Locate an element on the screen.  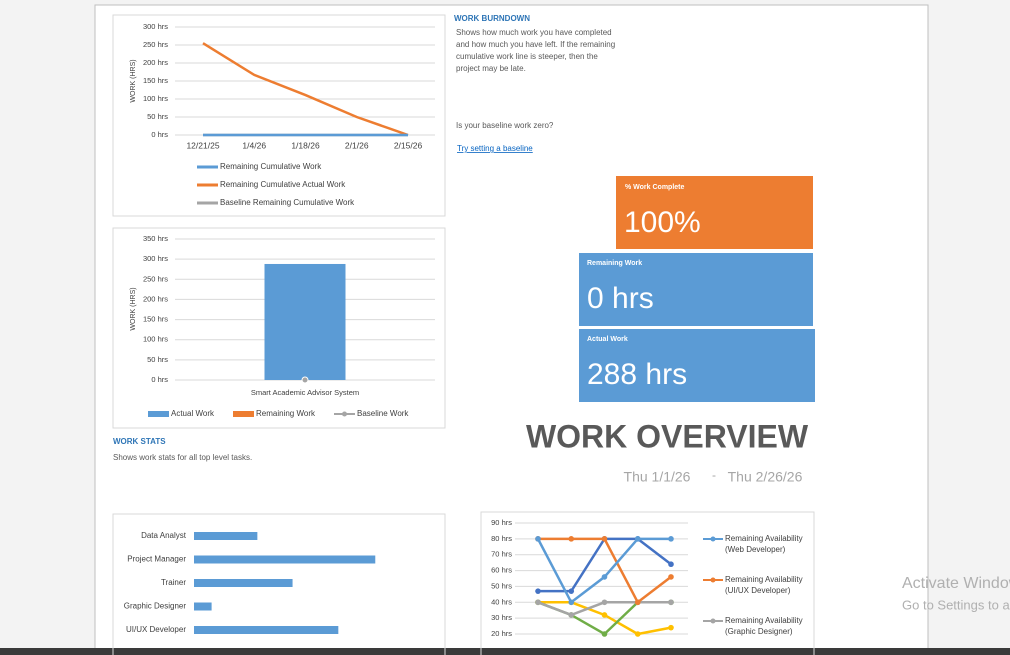
y-tick-label: Trainer is located at coordinates (173, 582).